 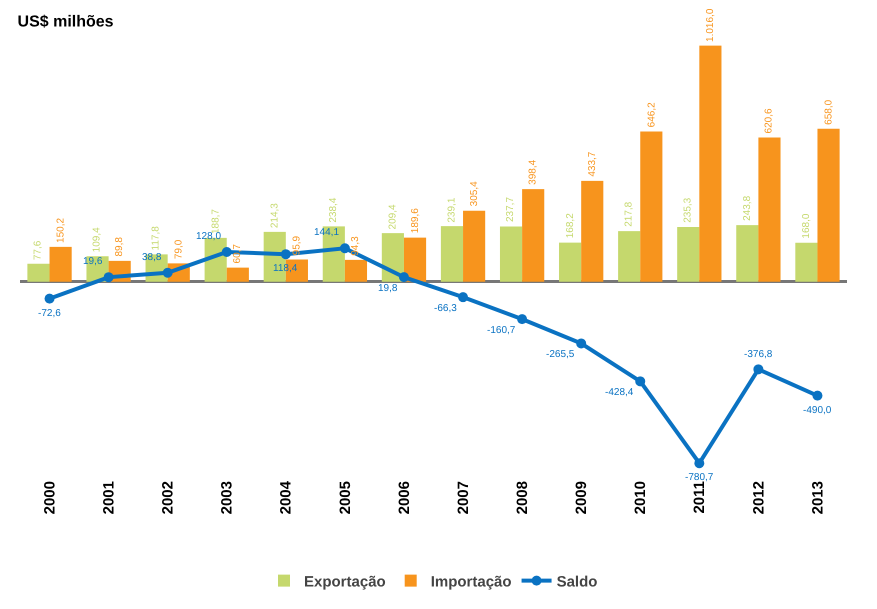 What do you see at coordinates (296, 245) in the screenshot?
I see `data-label: 95,9` at bounding box center [296, 245].